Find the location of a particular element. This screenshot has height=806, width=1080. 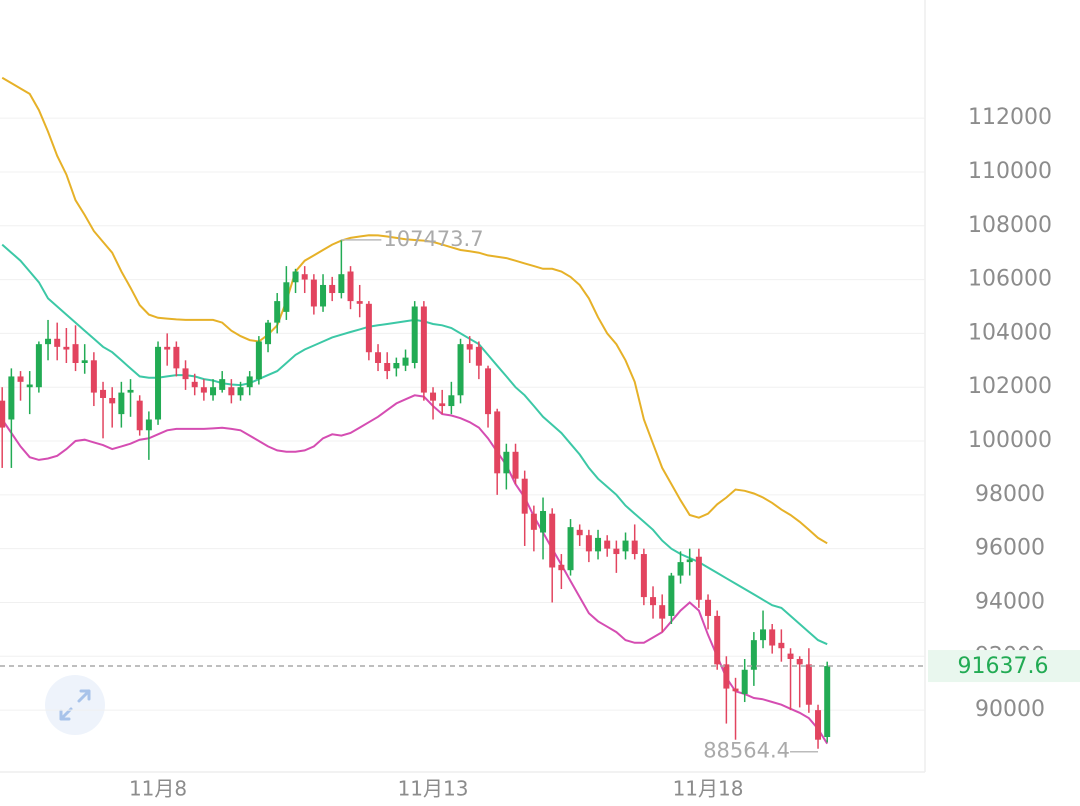

price-label: 91637.6 is located at coordinates (1003, 666).